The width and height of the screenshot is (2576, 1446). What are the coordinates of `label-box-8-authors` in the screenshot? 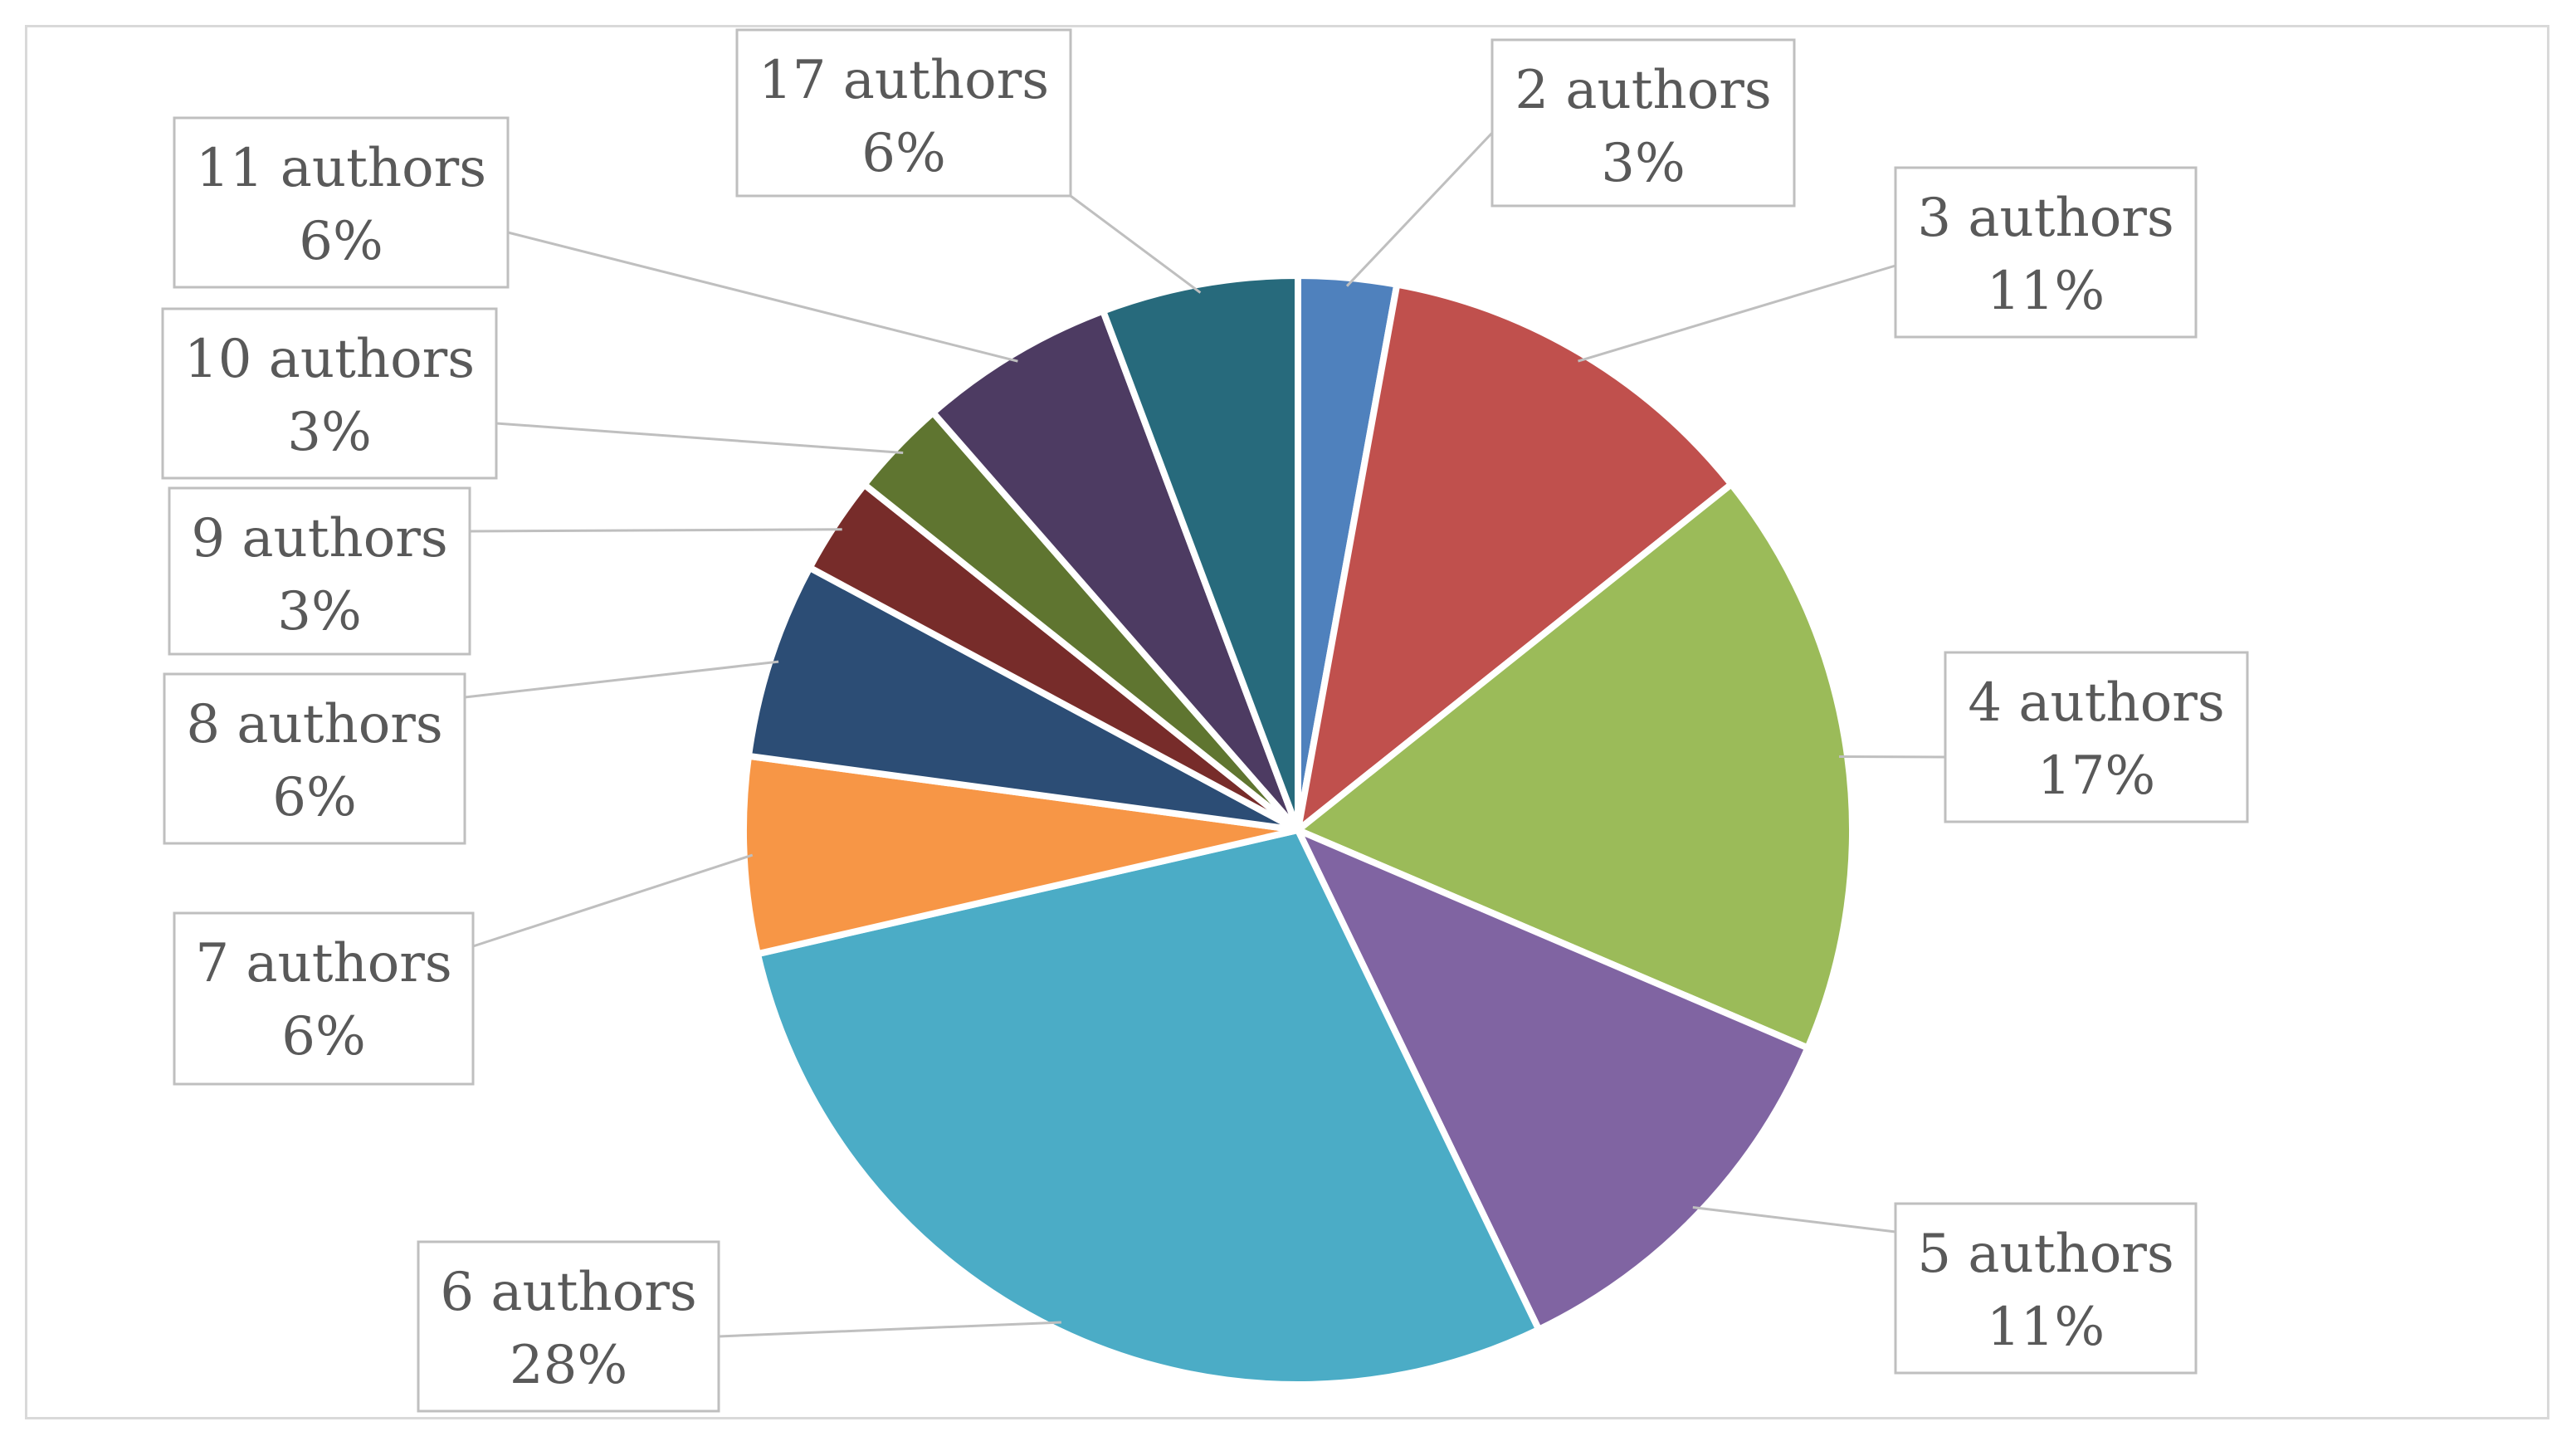 It's located at (315, 758).